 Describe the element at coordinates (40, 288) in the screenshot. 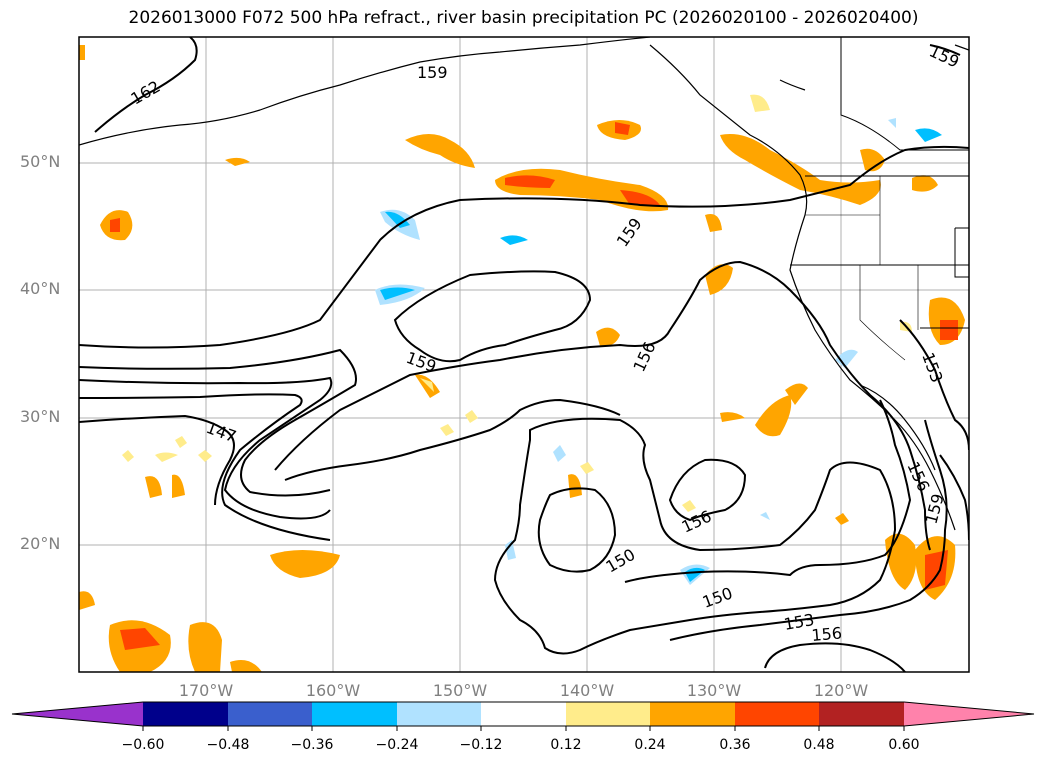

I see `lat-label-40n: 40°N` at that location.